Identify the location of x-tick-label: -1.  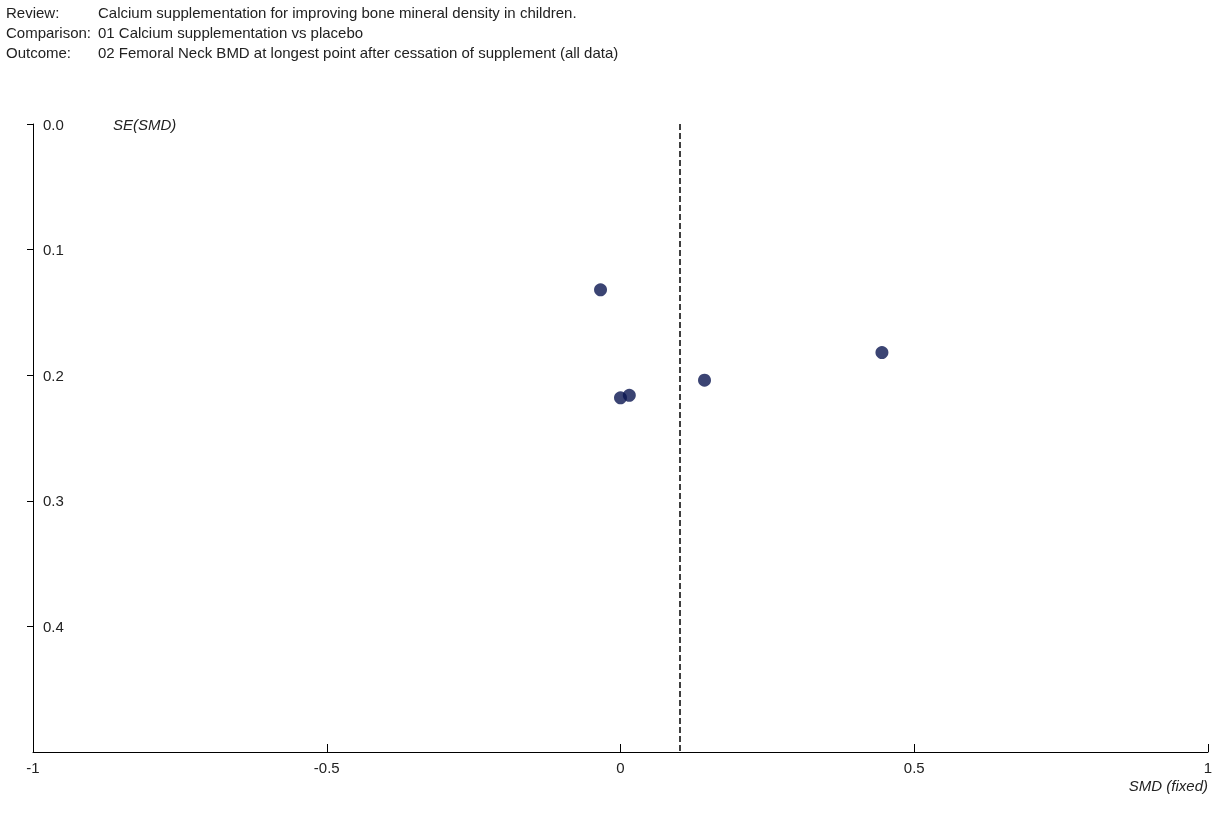
(33, 767).